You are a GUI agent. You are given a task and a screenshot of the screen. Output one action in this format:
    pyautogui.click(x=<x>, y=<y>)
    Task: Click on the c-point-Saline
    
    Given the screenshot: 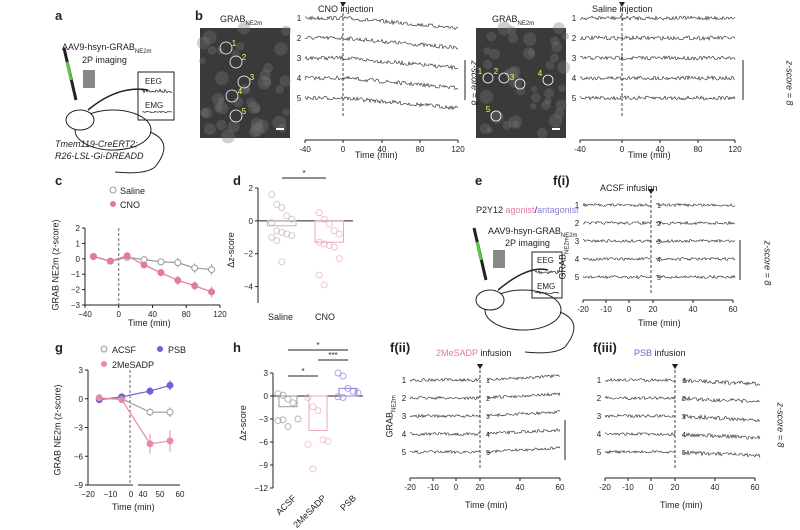 What is the action you would take?
    pyautogui.click(x=161, y=262)
    